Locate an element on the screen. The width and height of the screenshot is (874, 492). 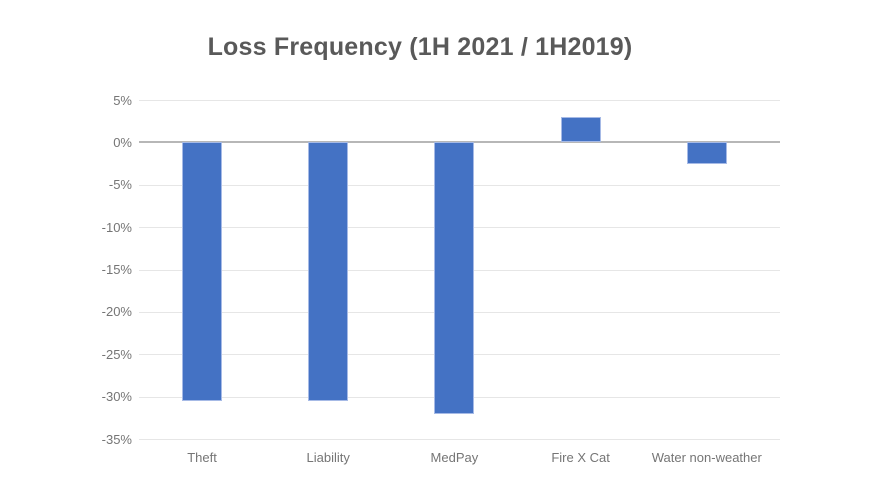
bar-fire-x-cat is located at coordinates (580, 129).